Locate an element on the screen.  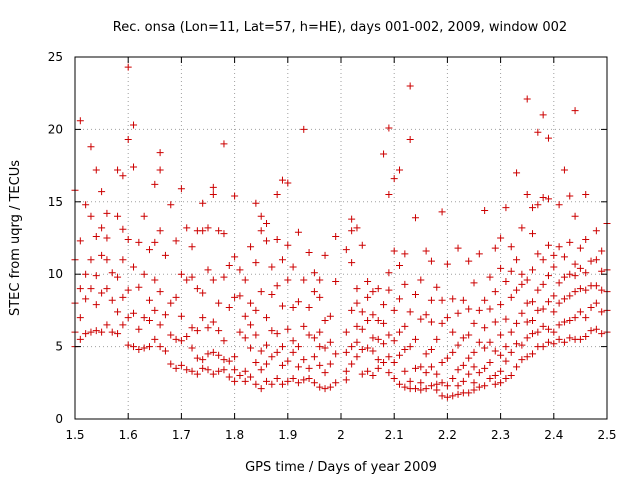
y-tick-label: 25 is located at coordinates (55, 57).